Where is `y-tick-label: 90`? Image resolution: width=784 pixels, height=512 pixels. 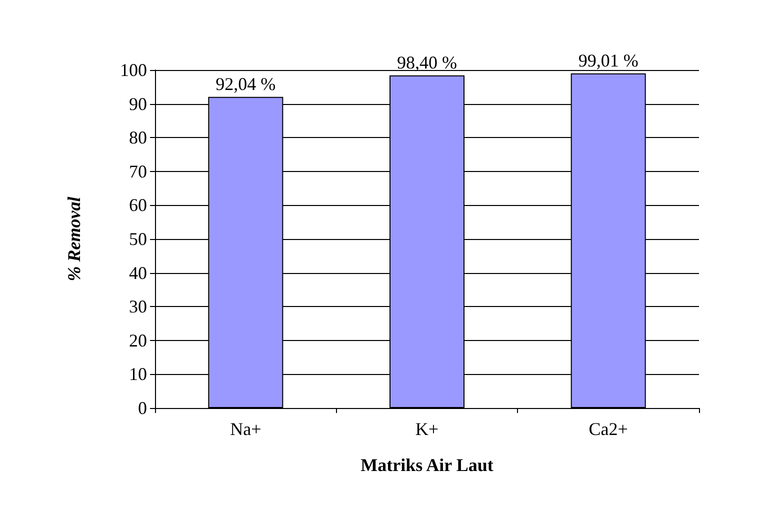 y-tick-label: 90 is located at coordinates (138, 104).